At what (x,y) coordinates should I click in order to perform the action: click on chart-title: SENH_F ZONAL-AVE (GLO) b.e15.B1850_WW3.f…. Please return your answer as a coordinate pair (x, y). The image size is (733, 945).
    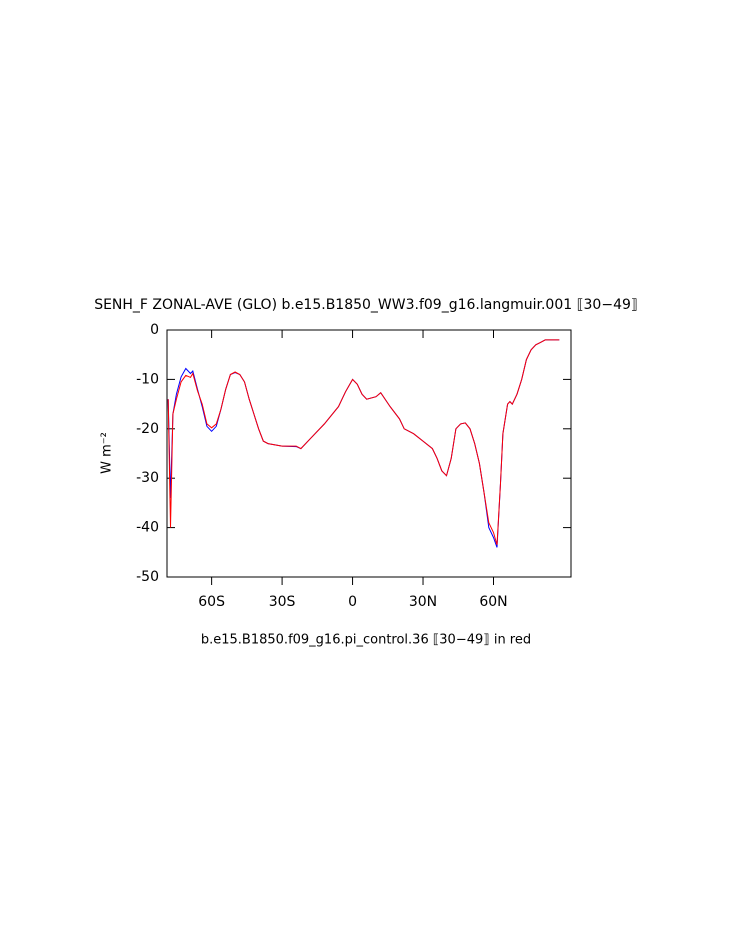
    Looking at the image, I should click on (366, 305).